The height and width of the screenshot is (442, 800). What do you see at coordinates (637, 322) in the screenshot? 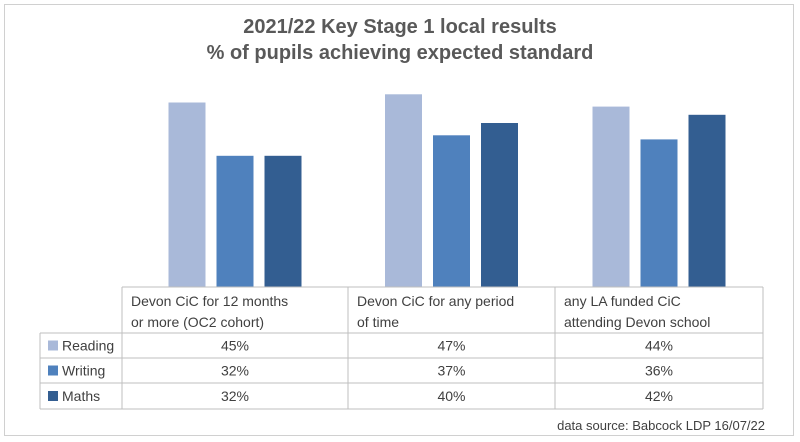
I see `category-label: attending Devon school` at bounding box center [637, 322].